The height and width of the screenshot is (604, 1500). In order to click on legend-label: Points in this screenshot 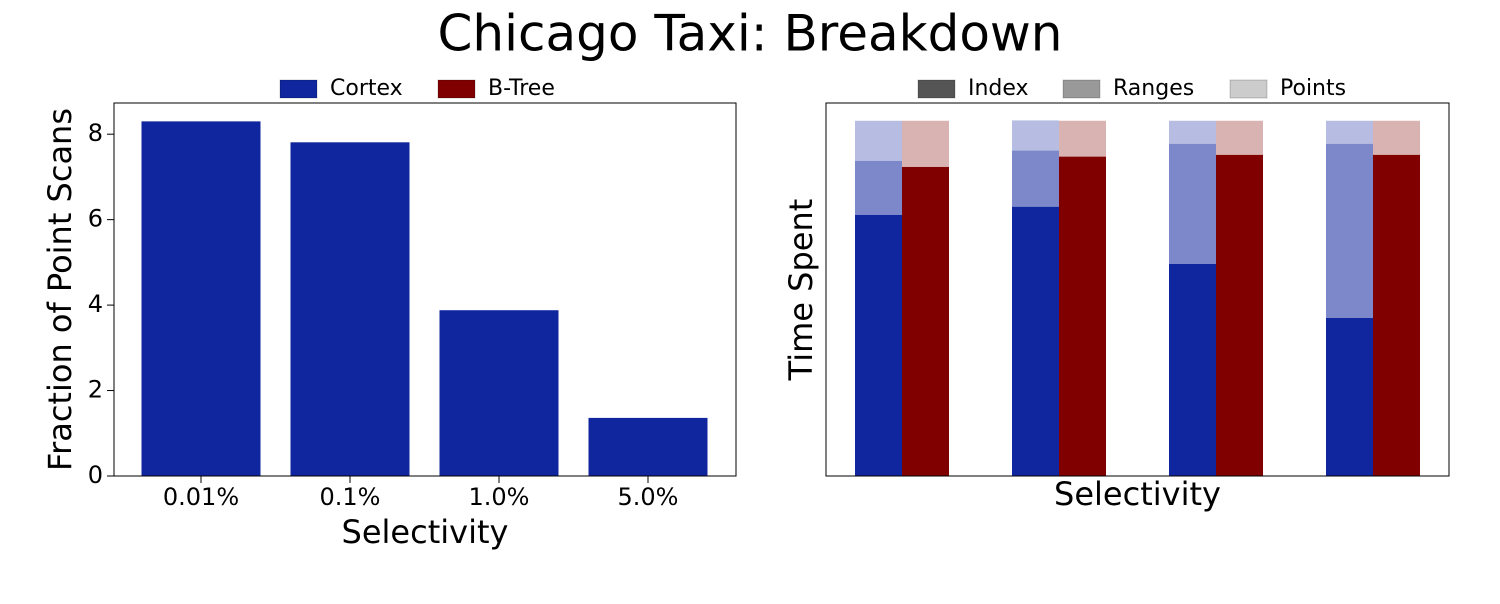, I will do `click(1313, 88)`.